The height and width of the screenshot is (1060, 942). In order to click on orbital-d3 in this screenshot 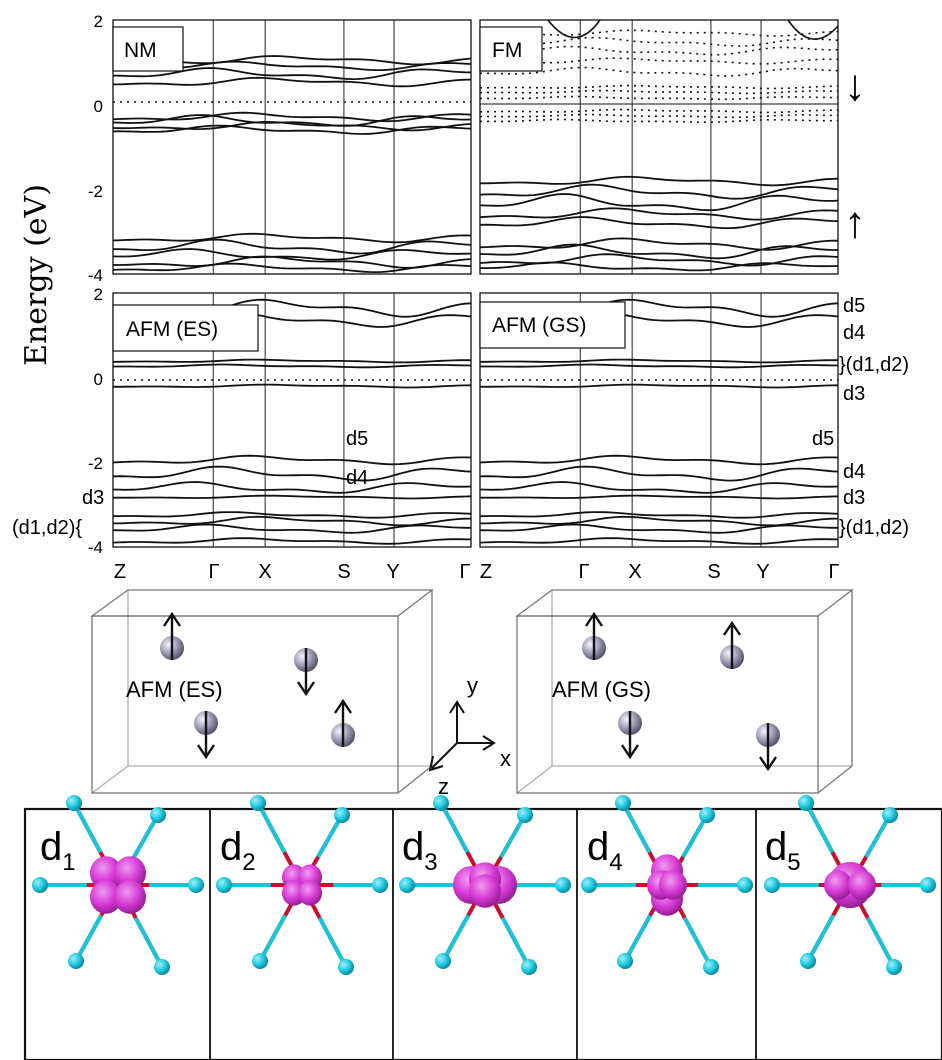, I will do `click(485, 885)`.